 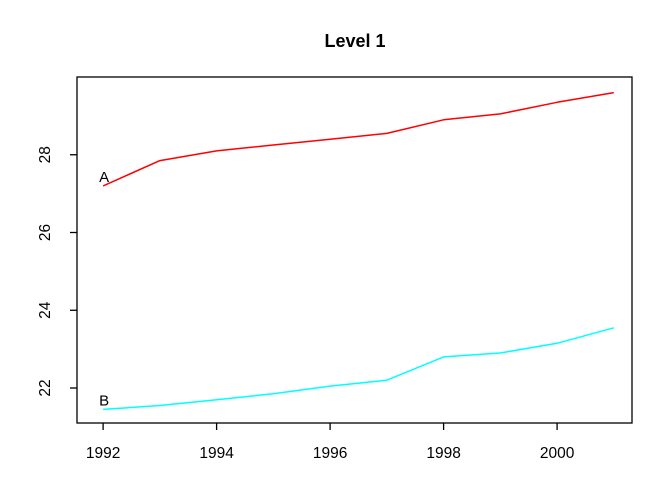 What do you see at coordinates (443, 453) in the screenshot?
I see `x-tick-label: 1998` at bounding box center [443, 453].